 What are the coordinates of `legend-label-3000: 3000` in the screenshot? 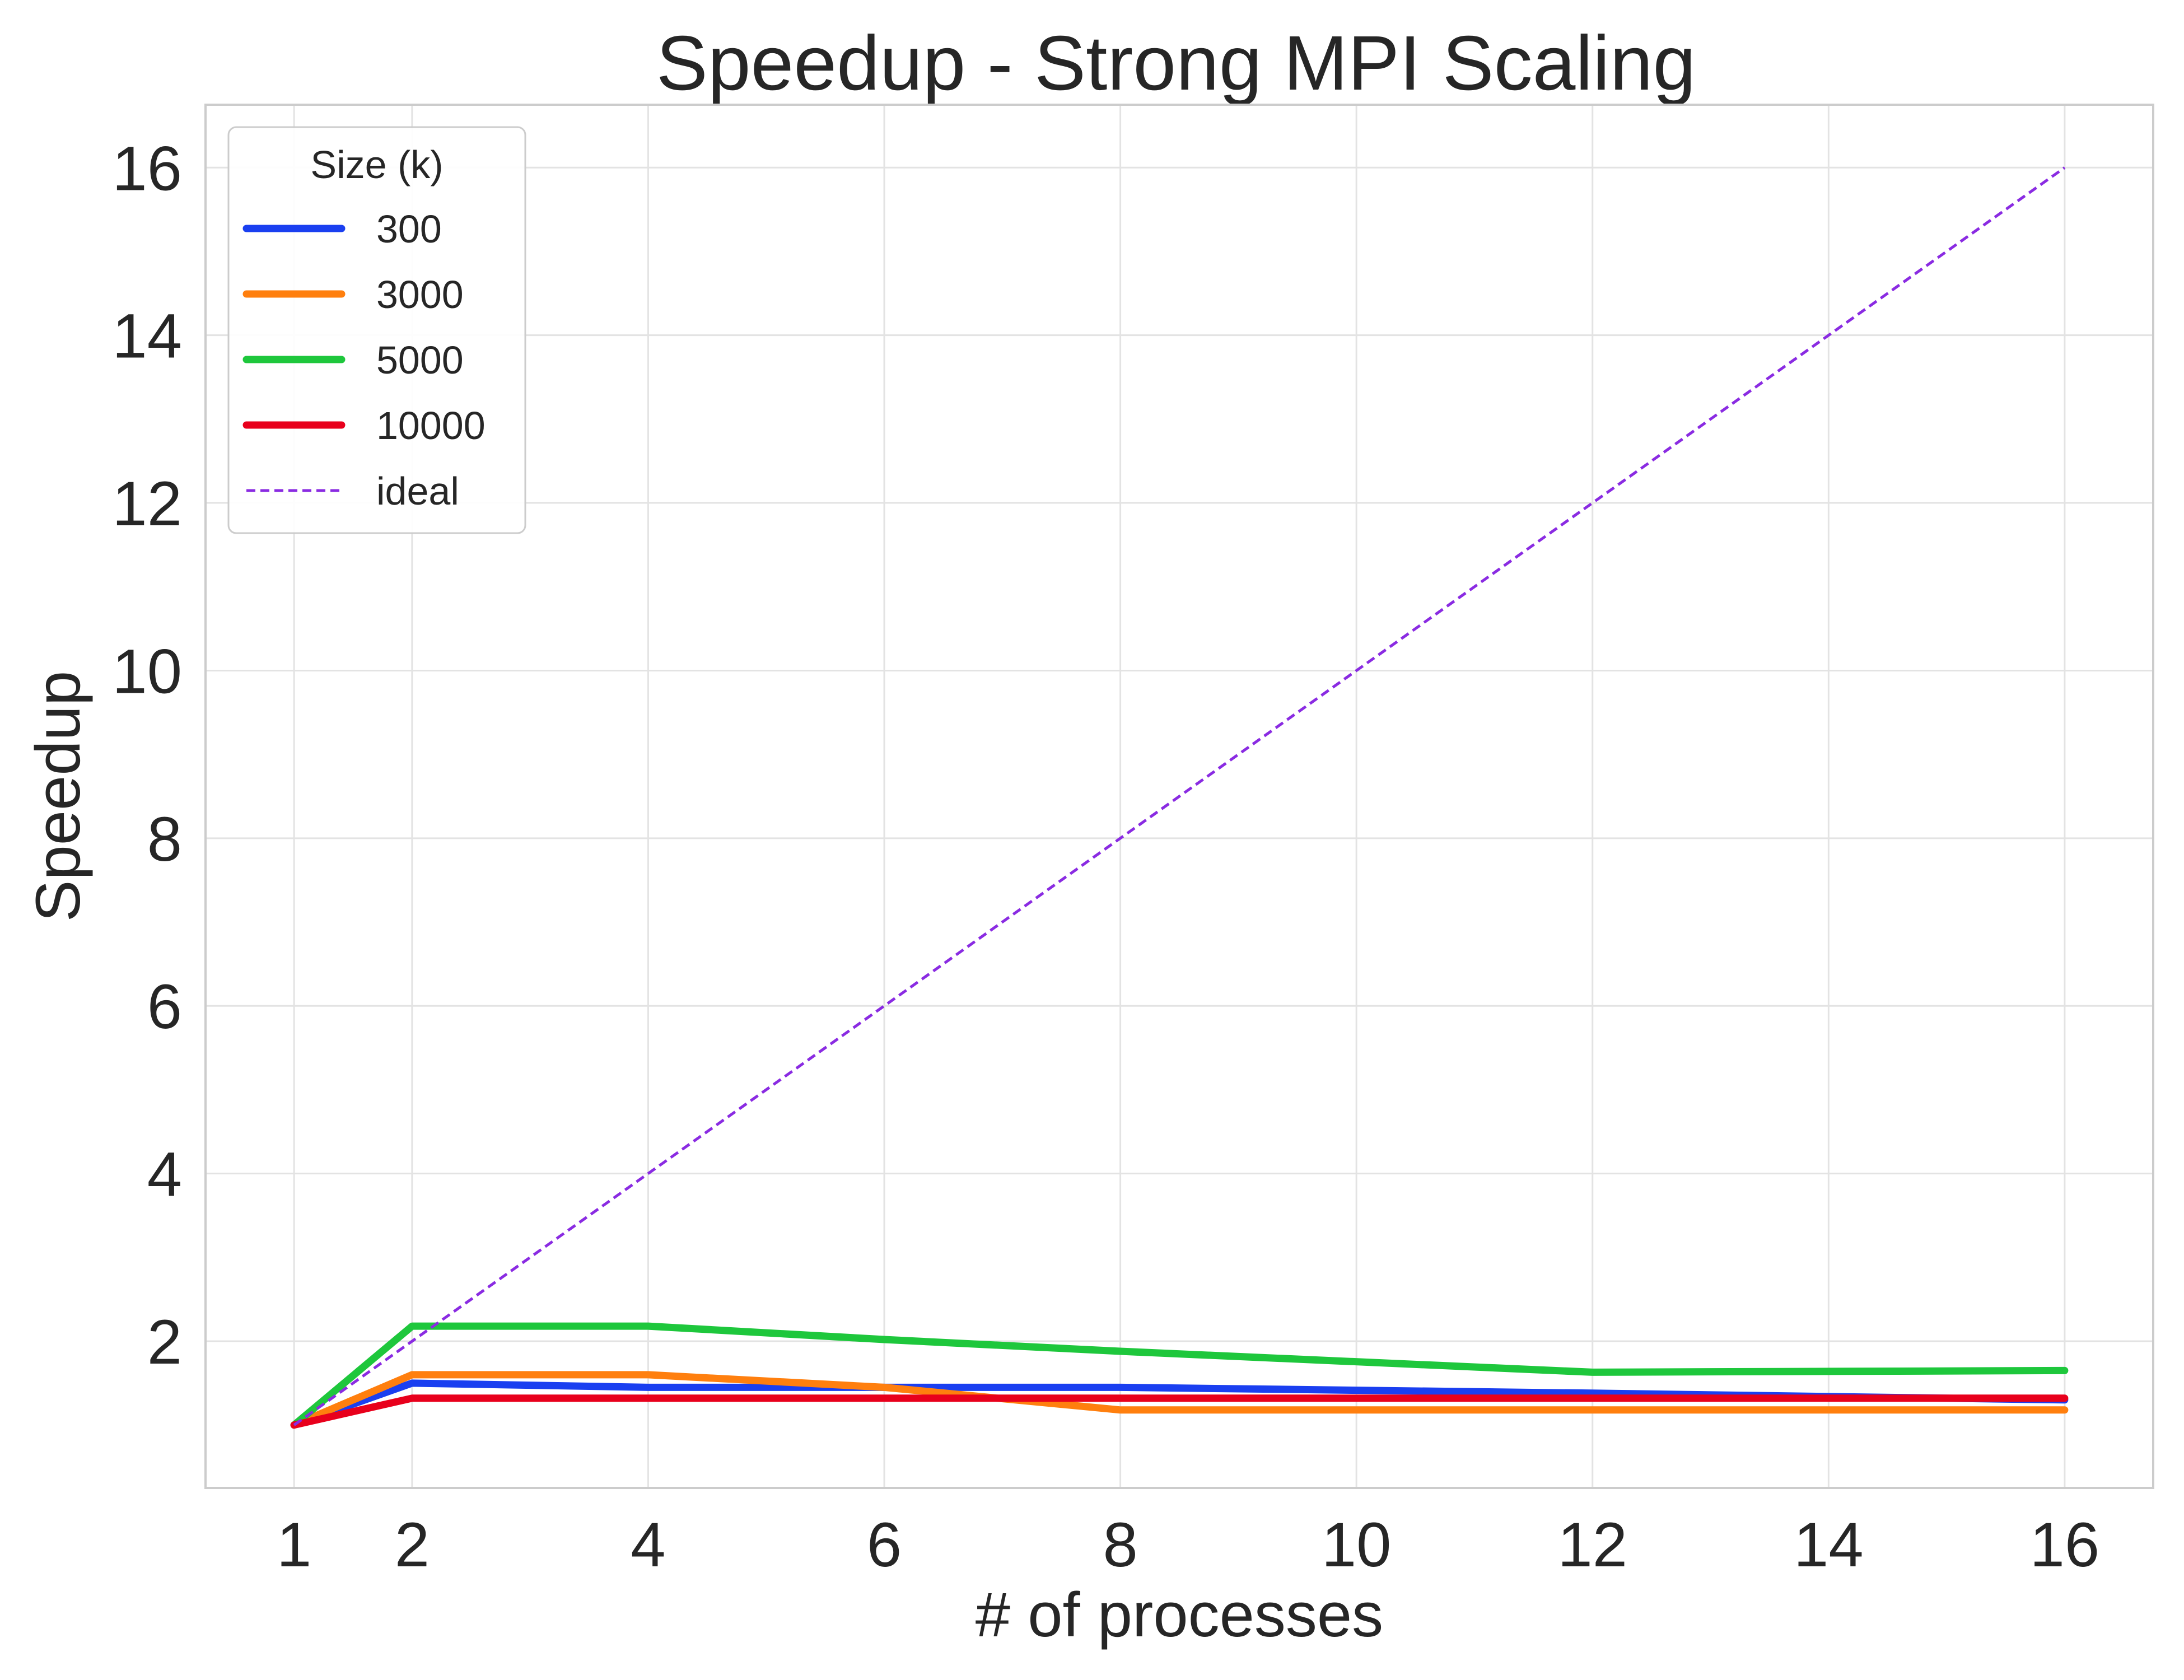 It's located at (420, 295).